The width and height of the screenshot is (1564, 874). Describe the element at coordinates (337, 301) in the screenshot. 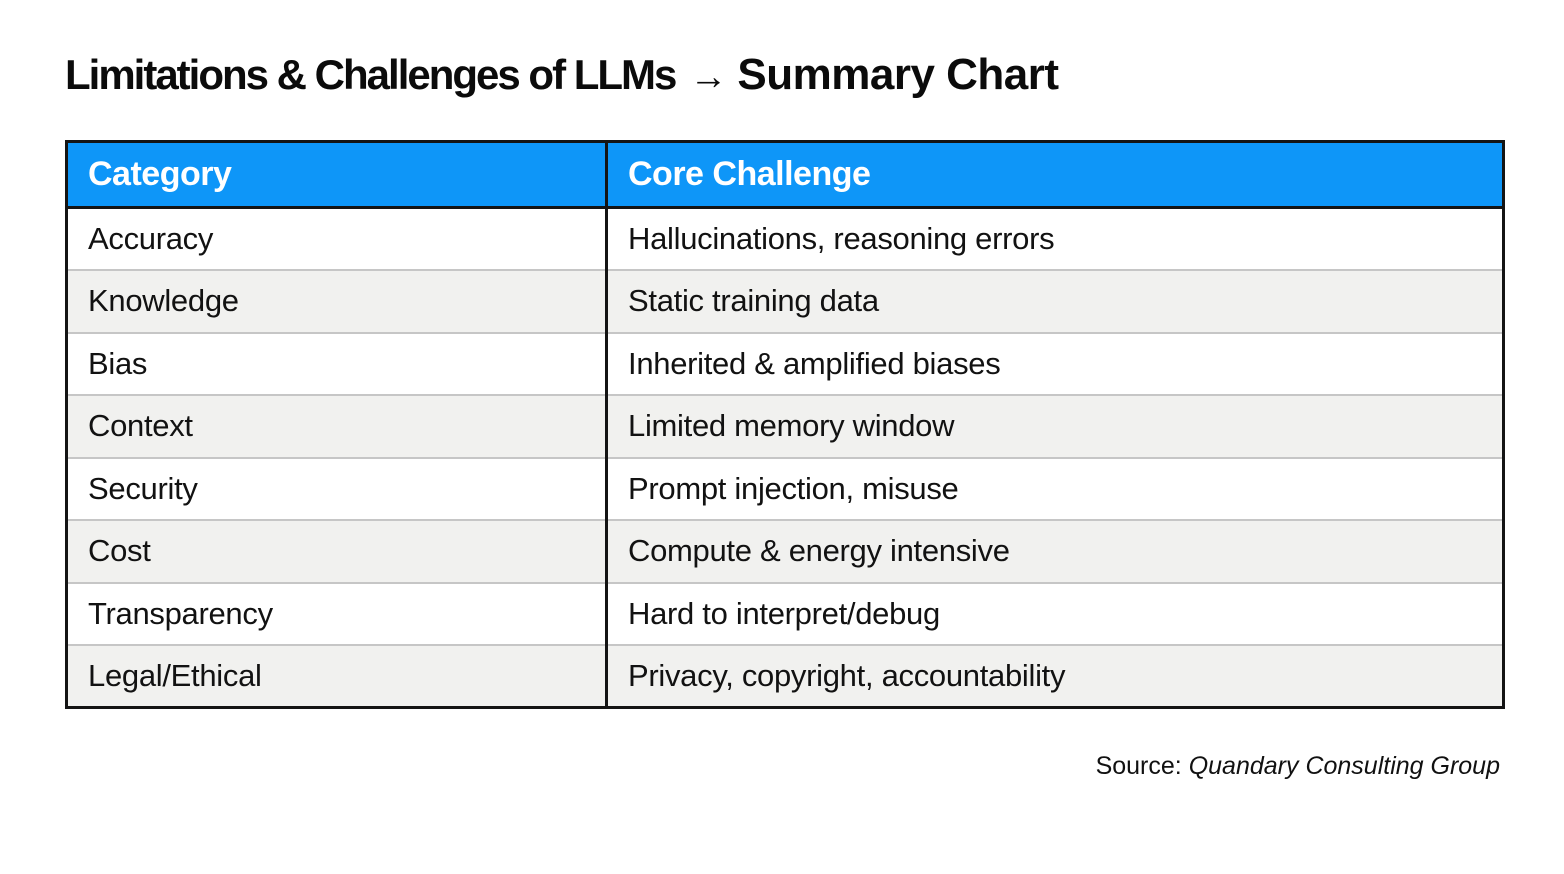

I see `category-cell: Knowledge` at that location.